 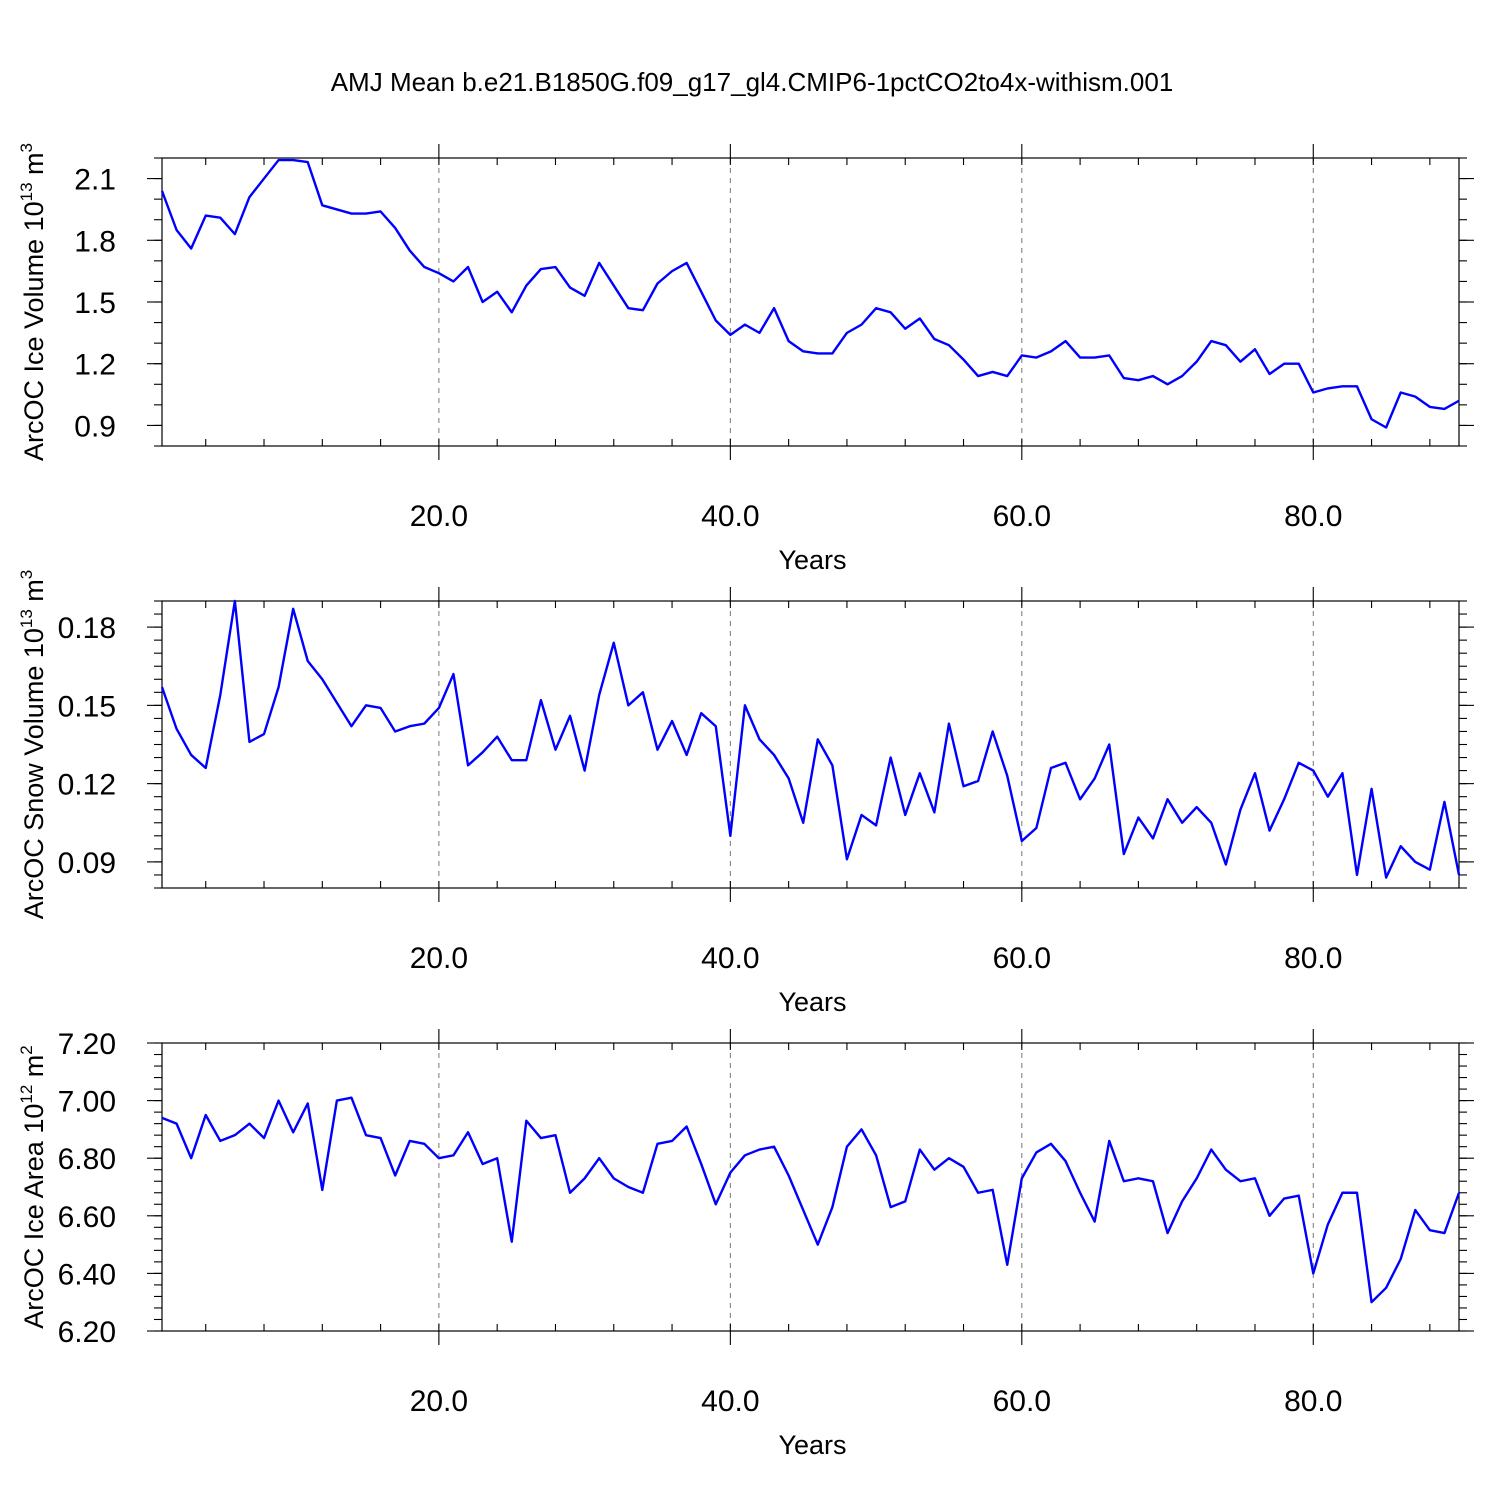 I want to click on y-tick-label: 0.12, so click(x=87, y=785).